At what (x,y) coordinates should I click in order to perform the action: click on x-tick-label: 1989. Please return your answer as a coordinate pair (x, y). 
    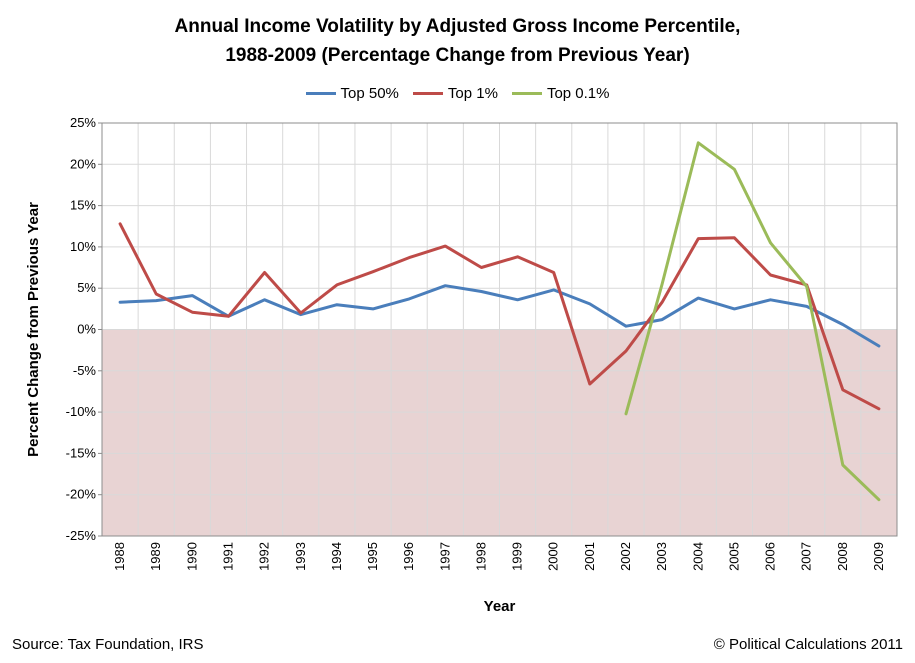
    Looking at the image, I should click on (155, 556).